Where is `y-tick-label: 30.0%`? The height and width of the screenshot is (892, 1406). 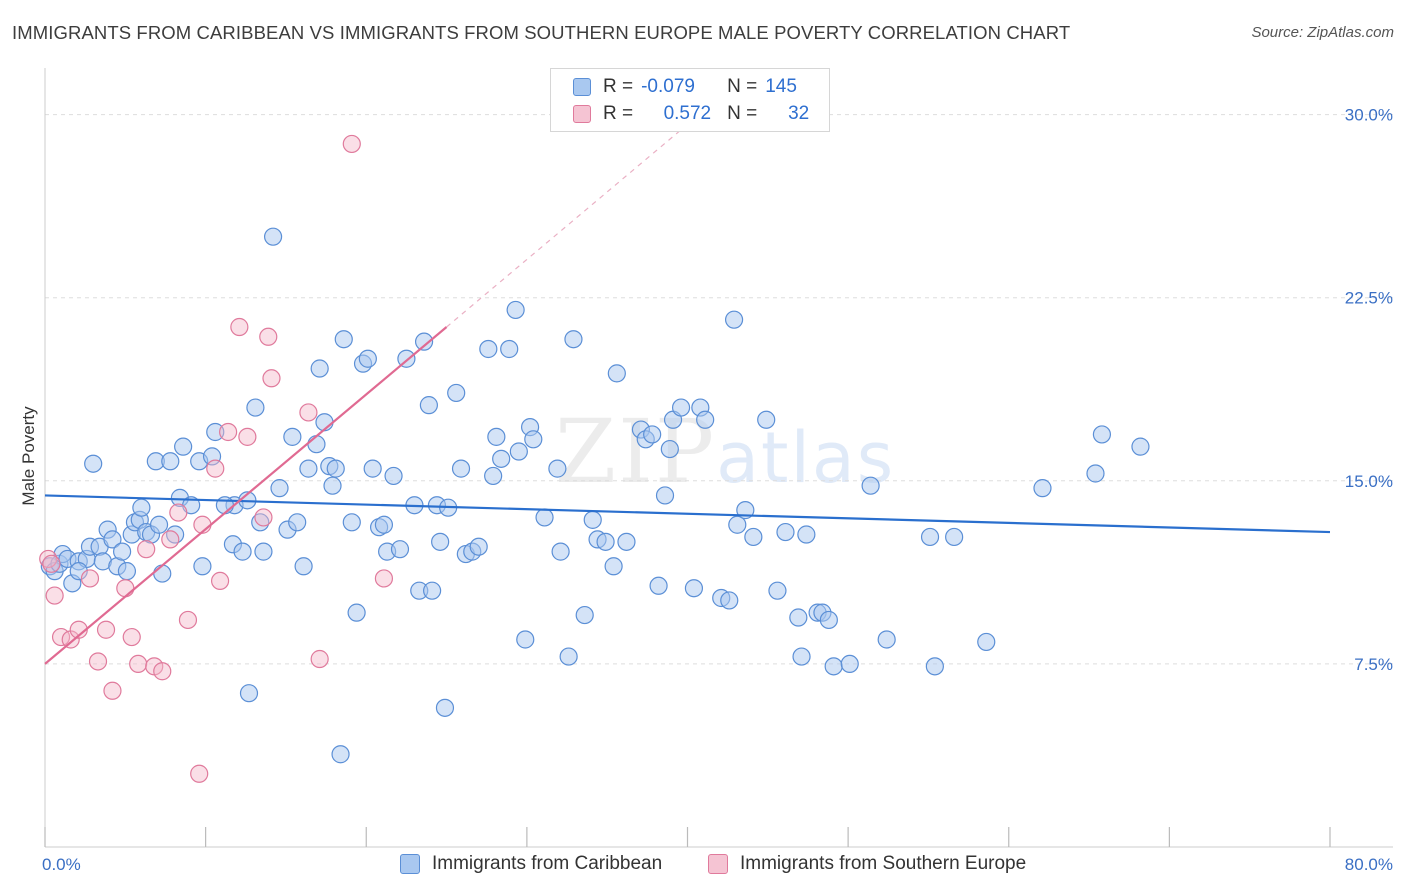 y-tick-label: 30.0% is located at coordinates (1369, 115).